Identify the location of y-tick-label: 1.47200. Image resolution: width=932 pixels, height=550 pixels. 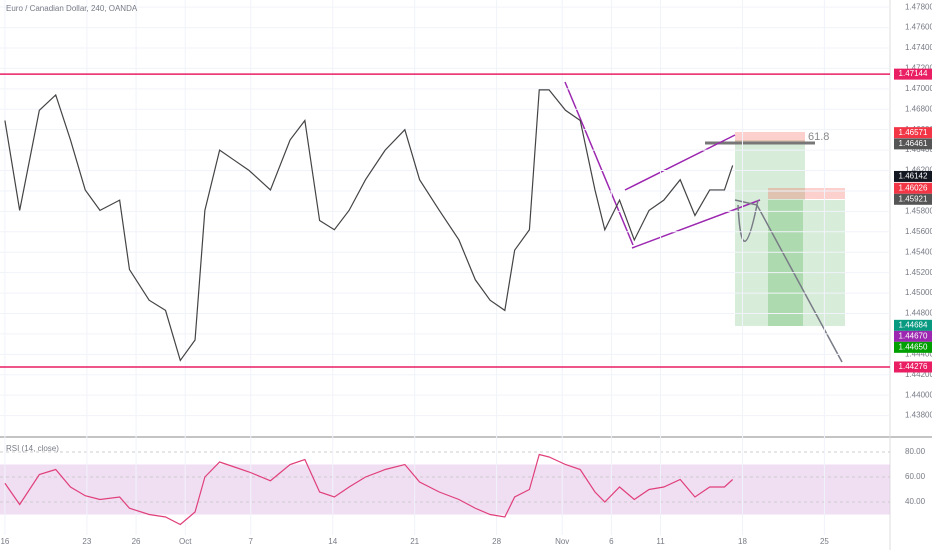
(918, 68).